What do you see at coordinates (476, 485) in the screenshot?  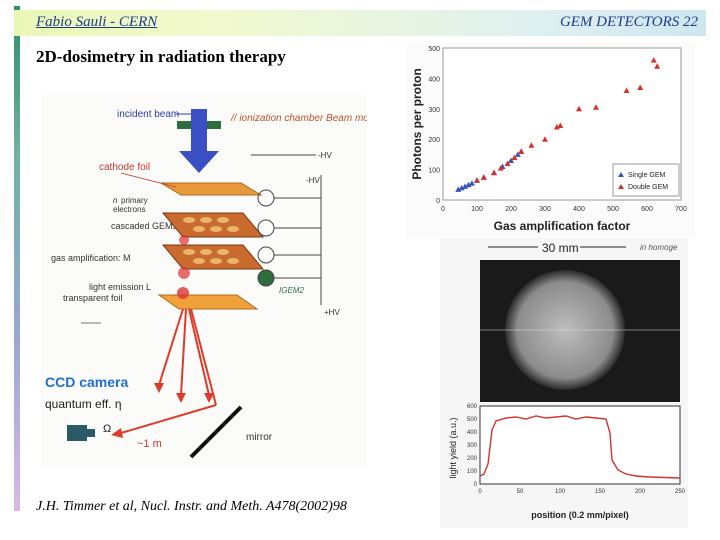 I see `profile-y-tick: 0` at bounding box center [476, 485].